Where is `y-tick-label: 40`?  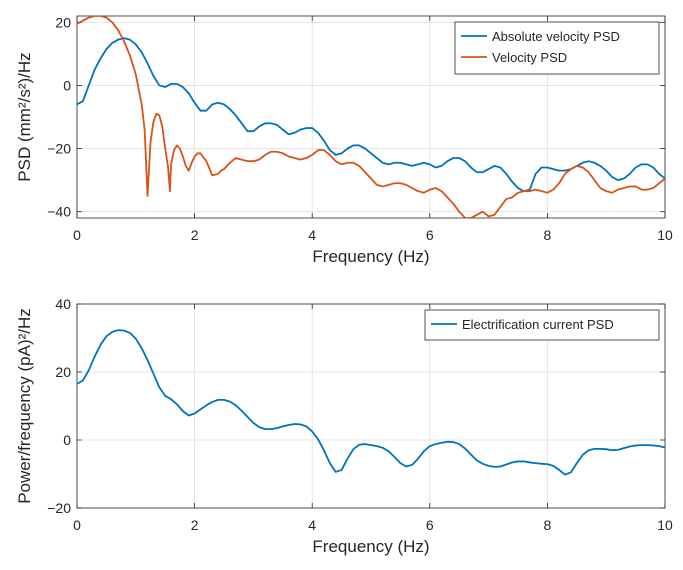
y-tick-label: 40 is located at coordinates (63, 304).